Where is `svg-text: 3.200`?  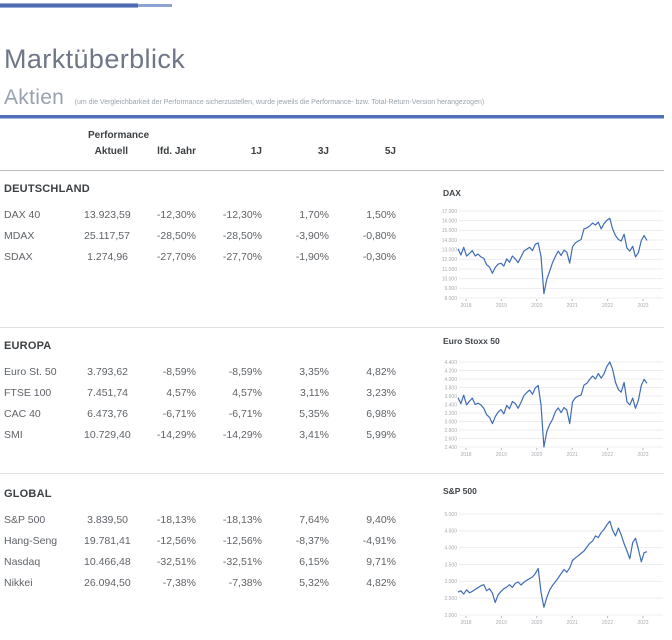
svg-text: 3.200 is located at coordinates (450, 414).